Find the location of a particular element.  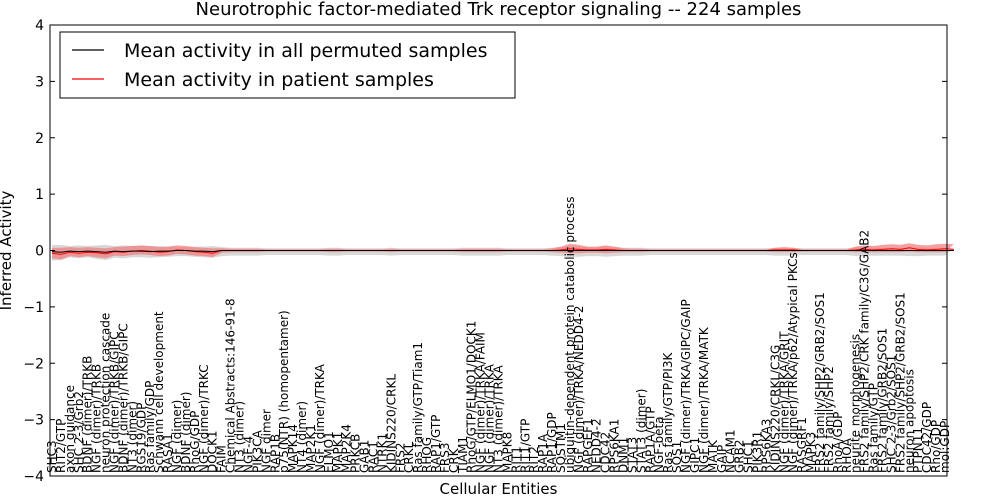

patient-band is located at coordinates (503, 251).